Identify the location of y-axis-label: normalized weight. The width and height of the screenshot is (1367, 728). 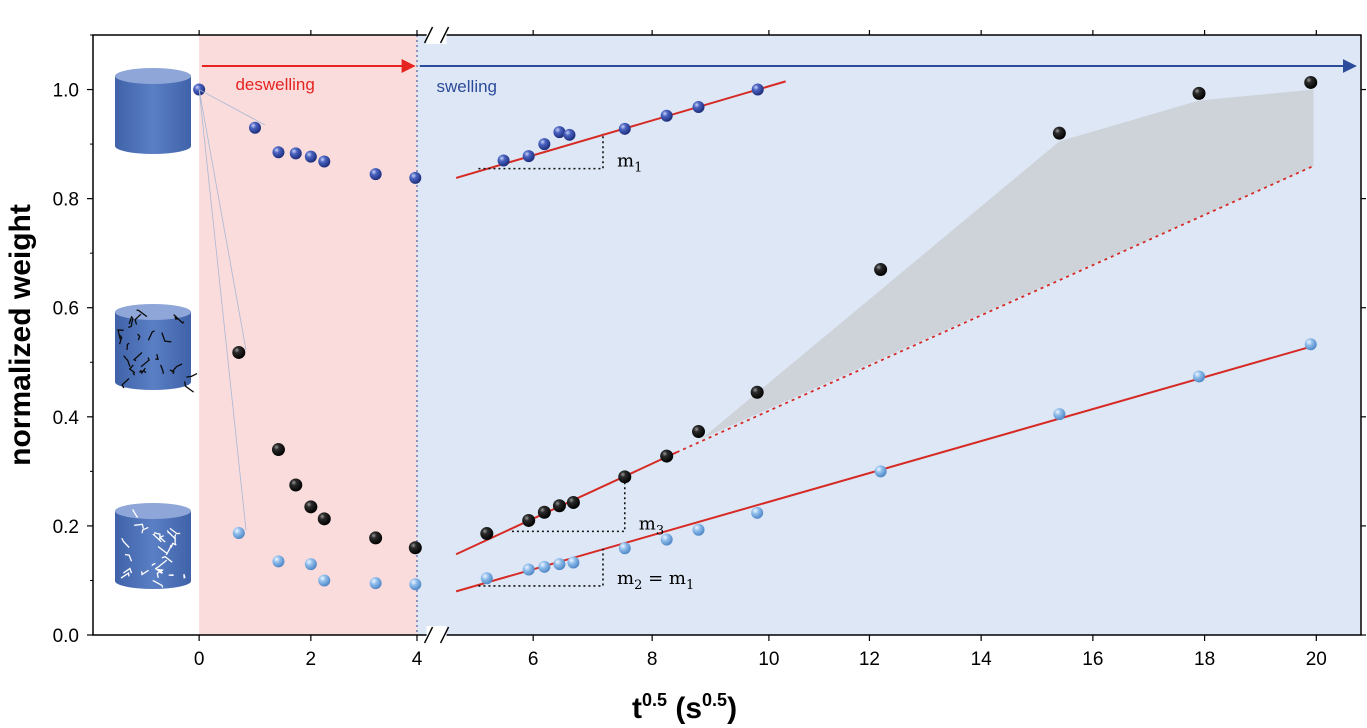
(20, 335).